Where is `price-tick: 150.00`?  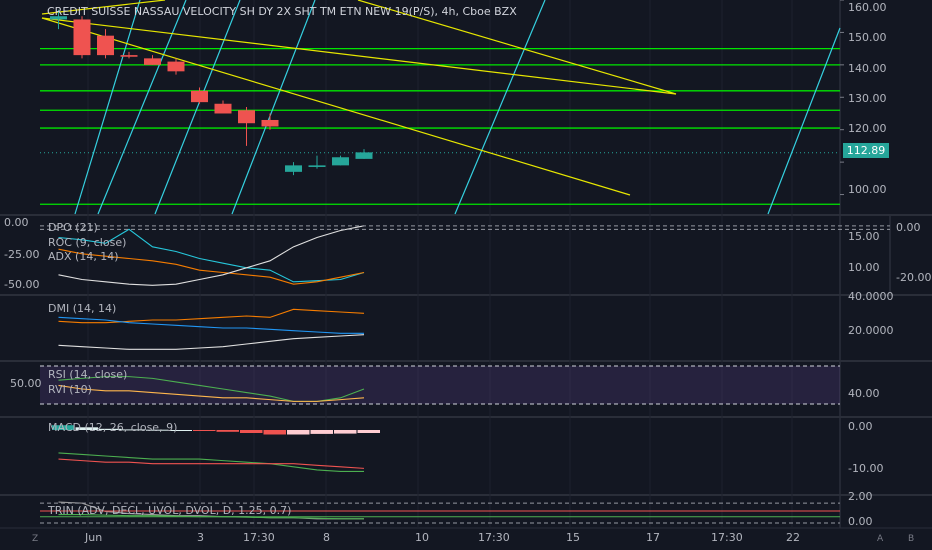
price-tick: 150.00 is located at coordinates (867, 37).